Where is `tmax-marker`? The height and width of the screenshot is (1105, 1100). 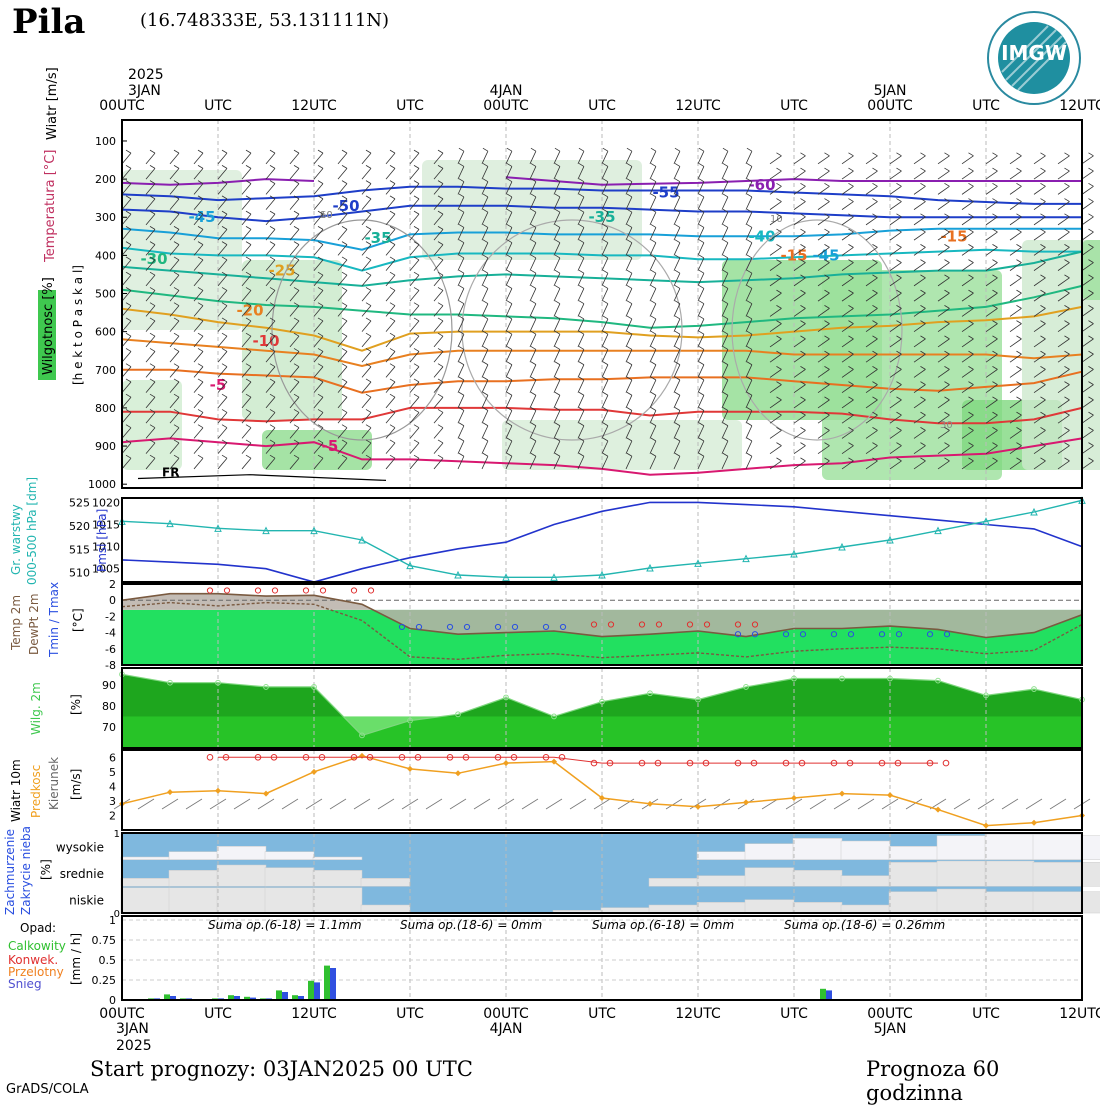 tmax-marker is located at coordinates (306, 590).